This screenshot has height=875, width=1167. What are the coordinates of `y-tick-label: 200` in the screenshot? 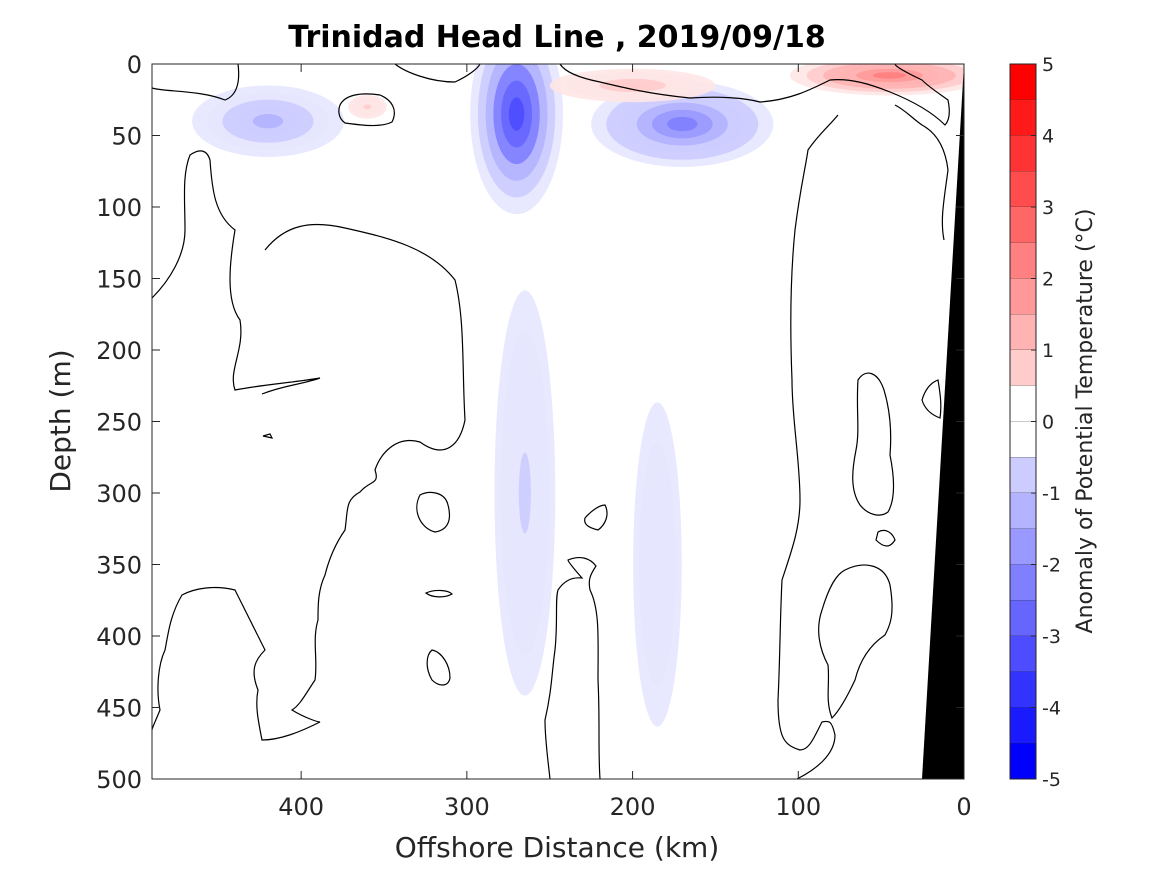 It's located at (119, 351).